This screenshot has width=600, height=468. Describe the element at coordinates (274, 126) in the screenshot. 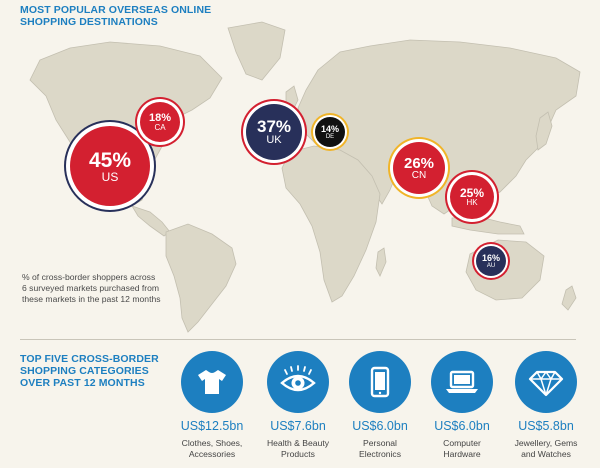

I see `market-percent-uk: 37%` at that location.